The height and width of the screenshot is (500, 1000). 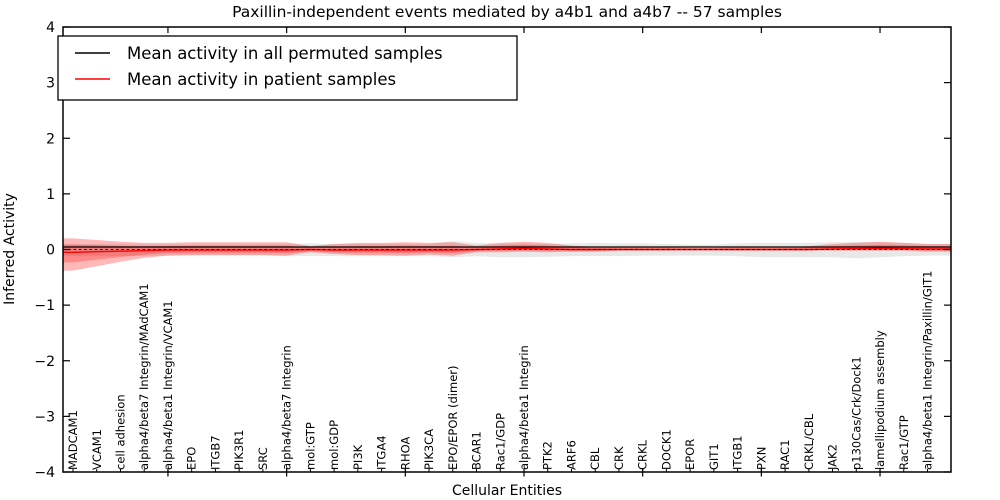 I want to click on x-tick-label: alpha4/beta1 Integrin, so click(x=524, y=407).